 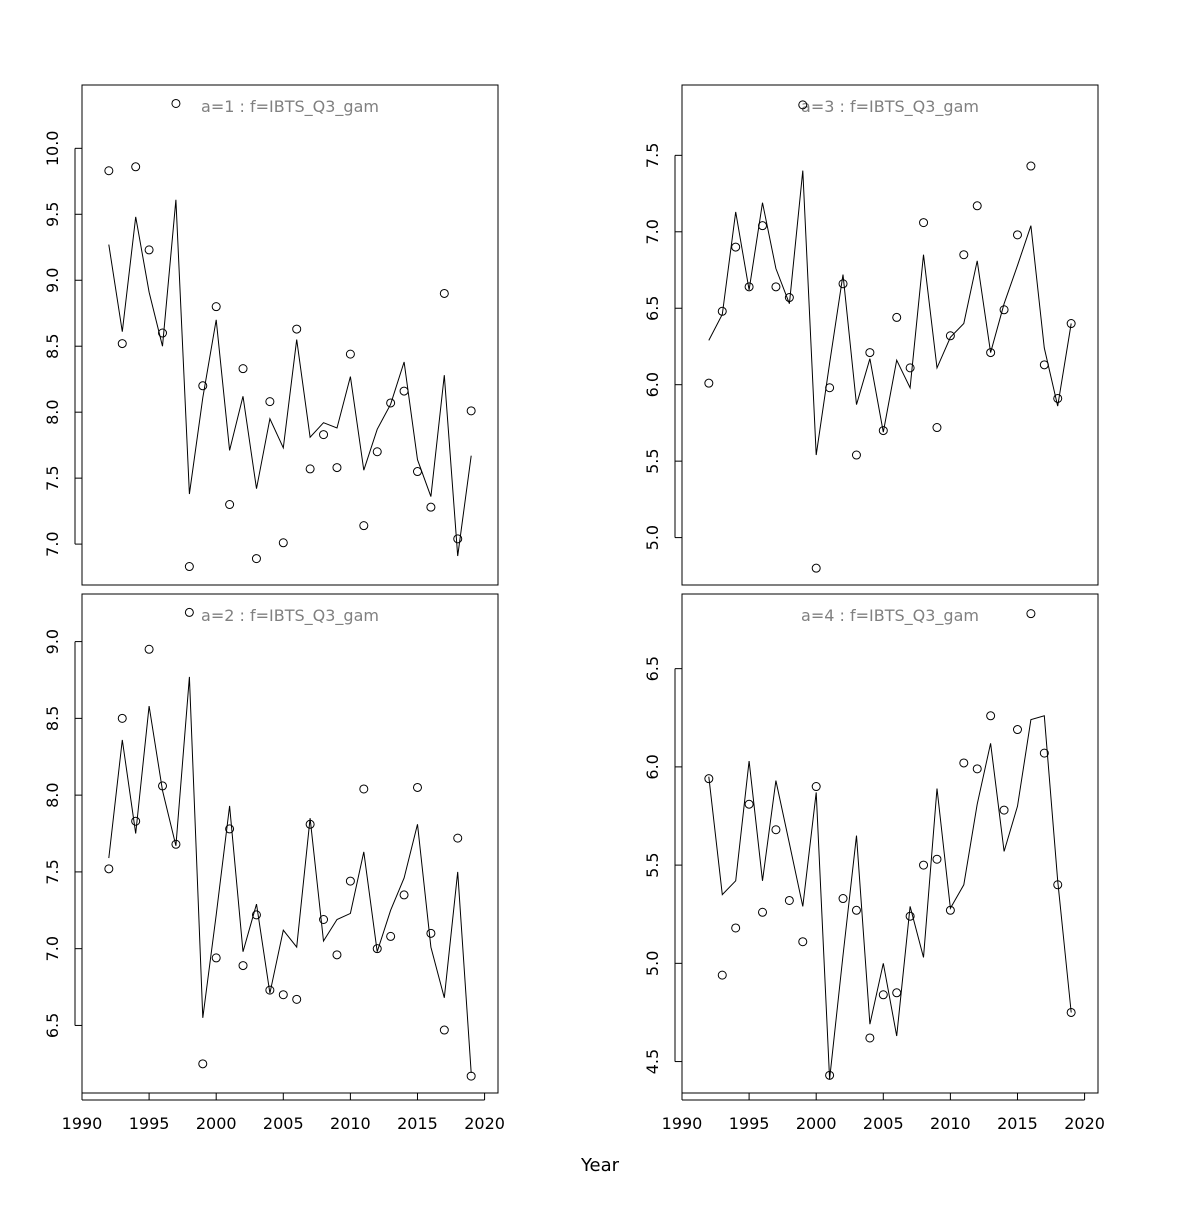 What do you see at coordinates (149, 1123) in the screenshot?
I see `x-tick-label: 1995` at bounding box center [149, 1123].